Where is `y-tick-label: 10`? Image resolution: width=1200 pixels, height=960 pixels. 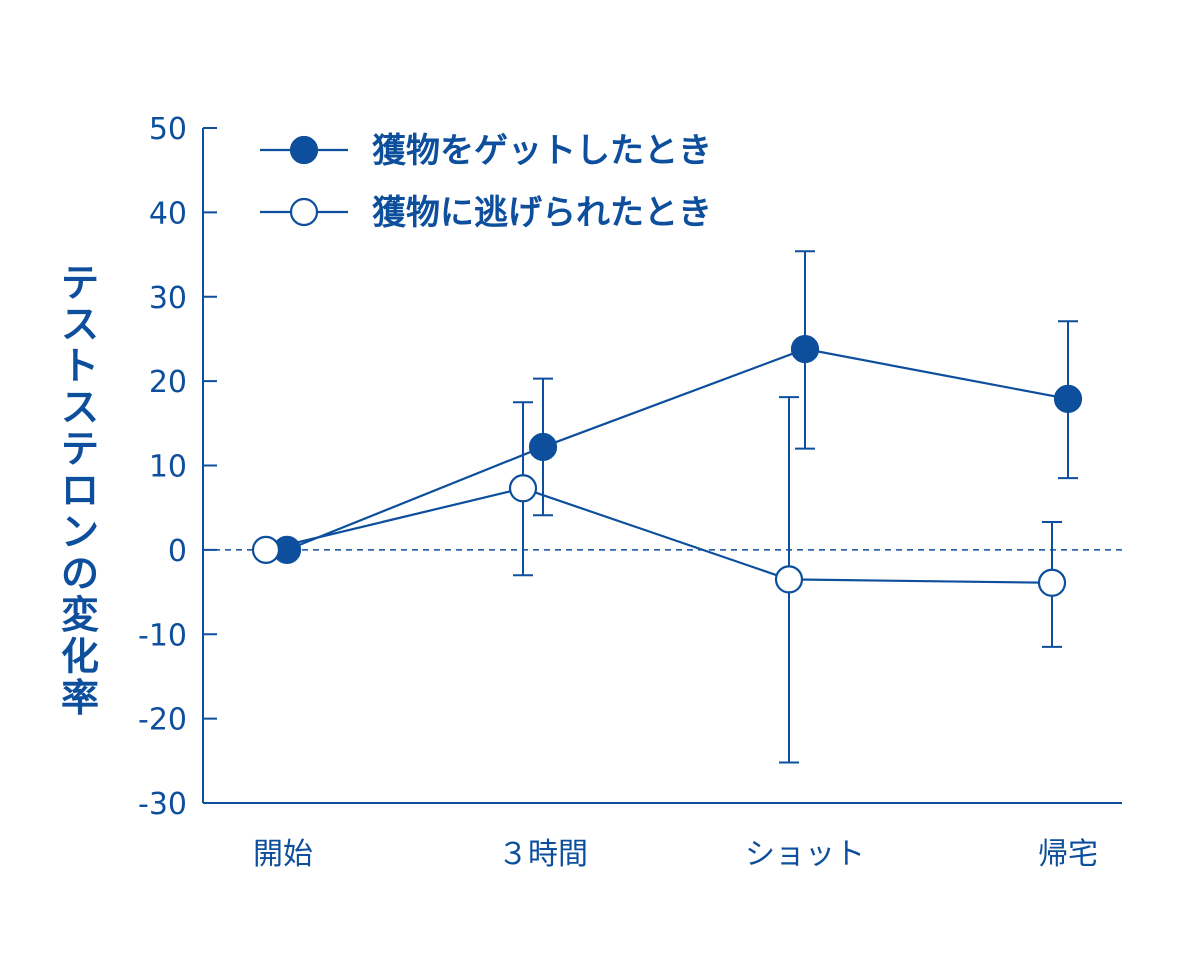 y-tick-label: 10 is located at coordinates (168, 467).